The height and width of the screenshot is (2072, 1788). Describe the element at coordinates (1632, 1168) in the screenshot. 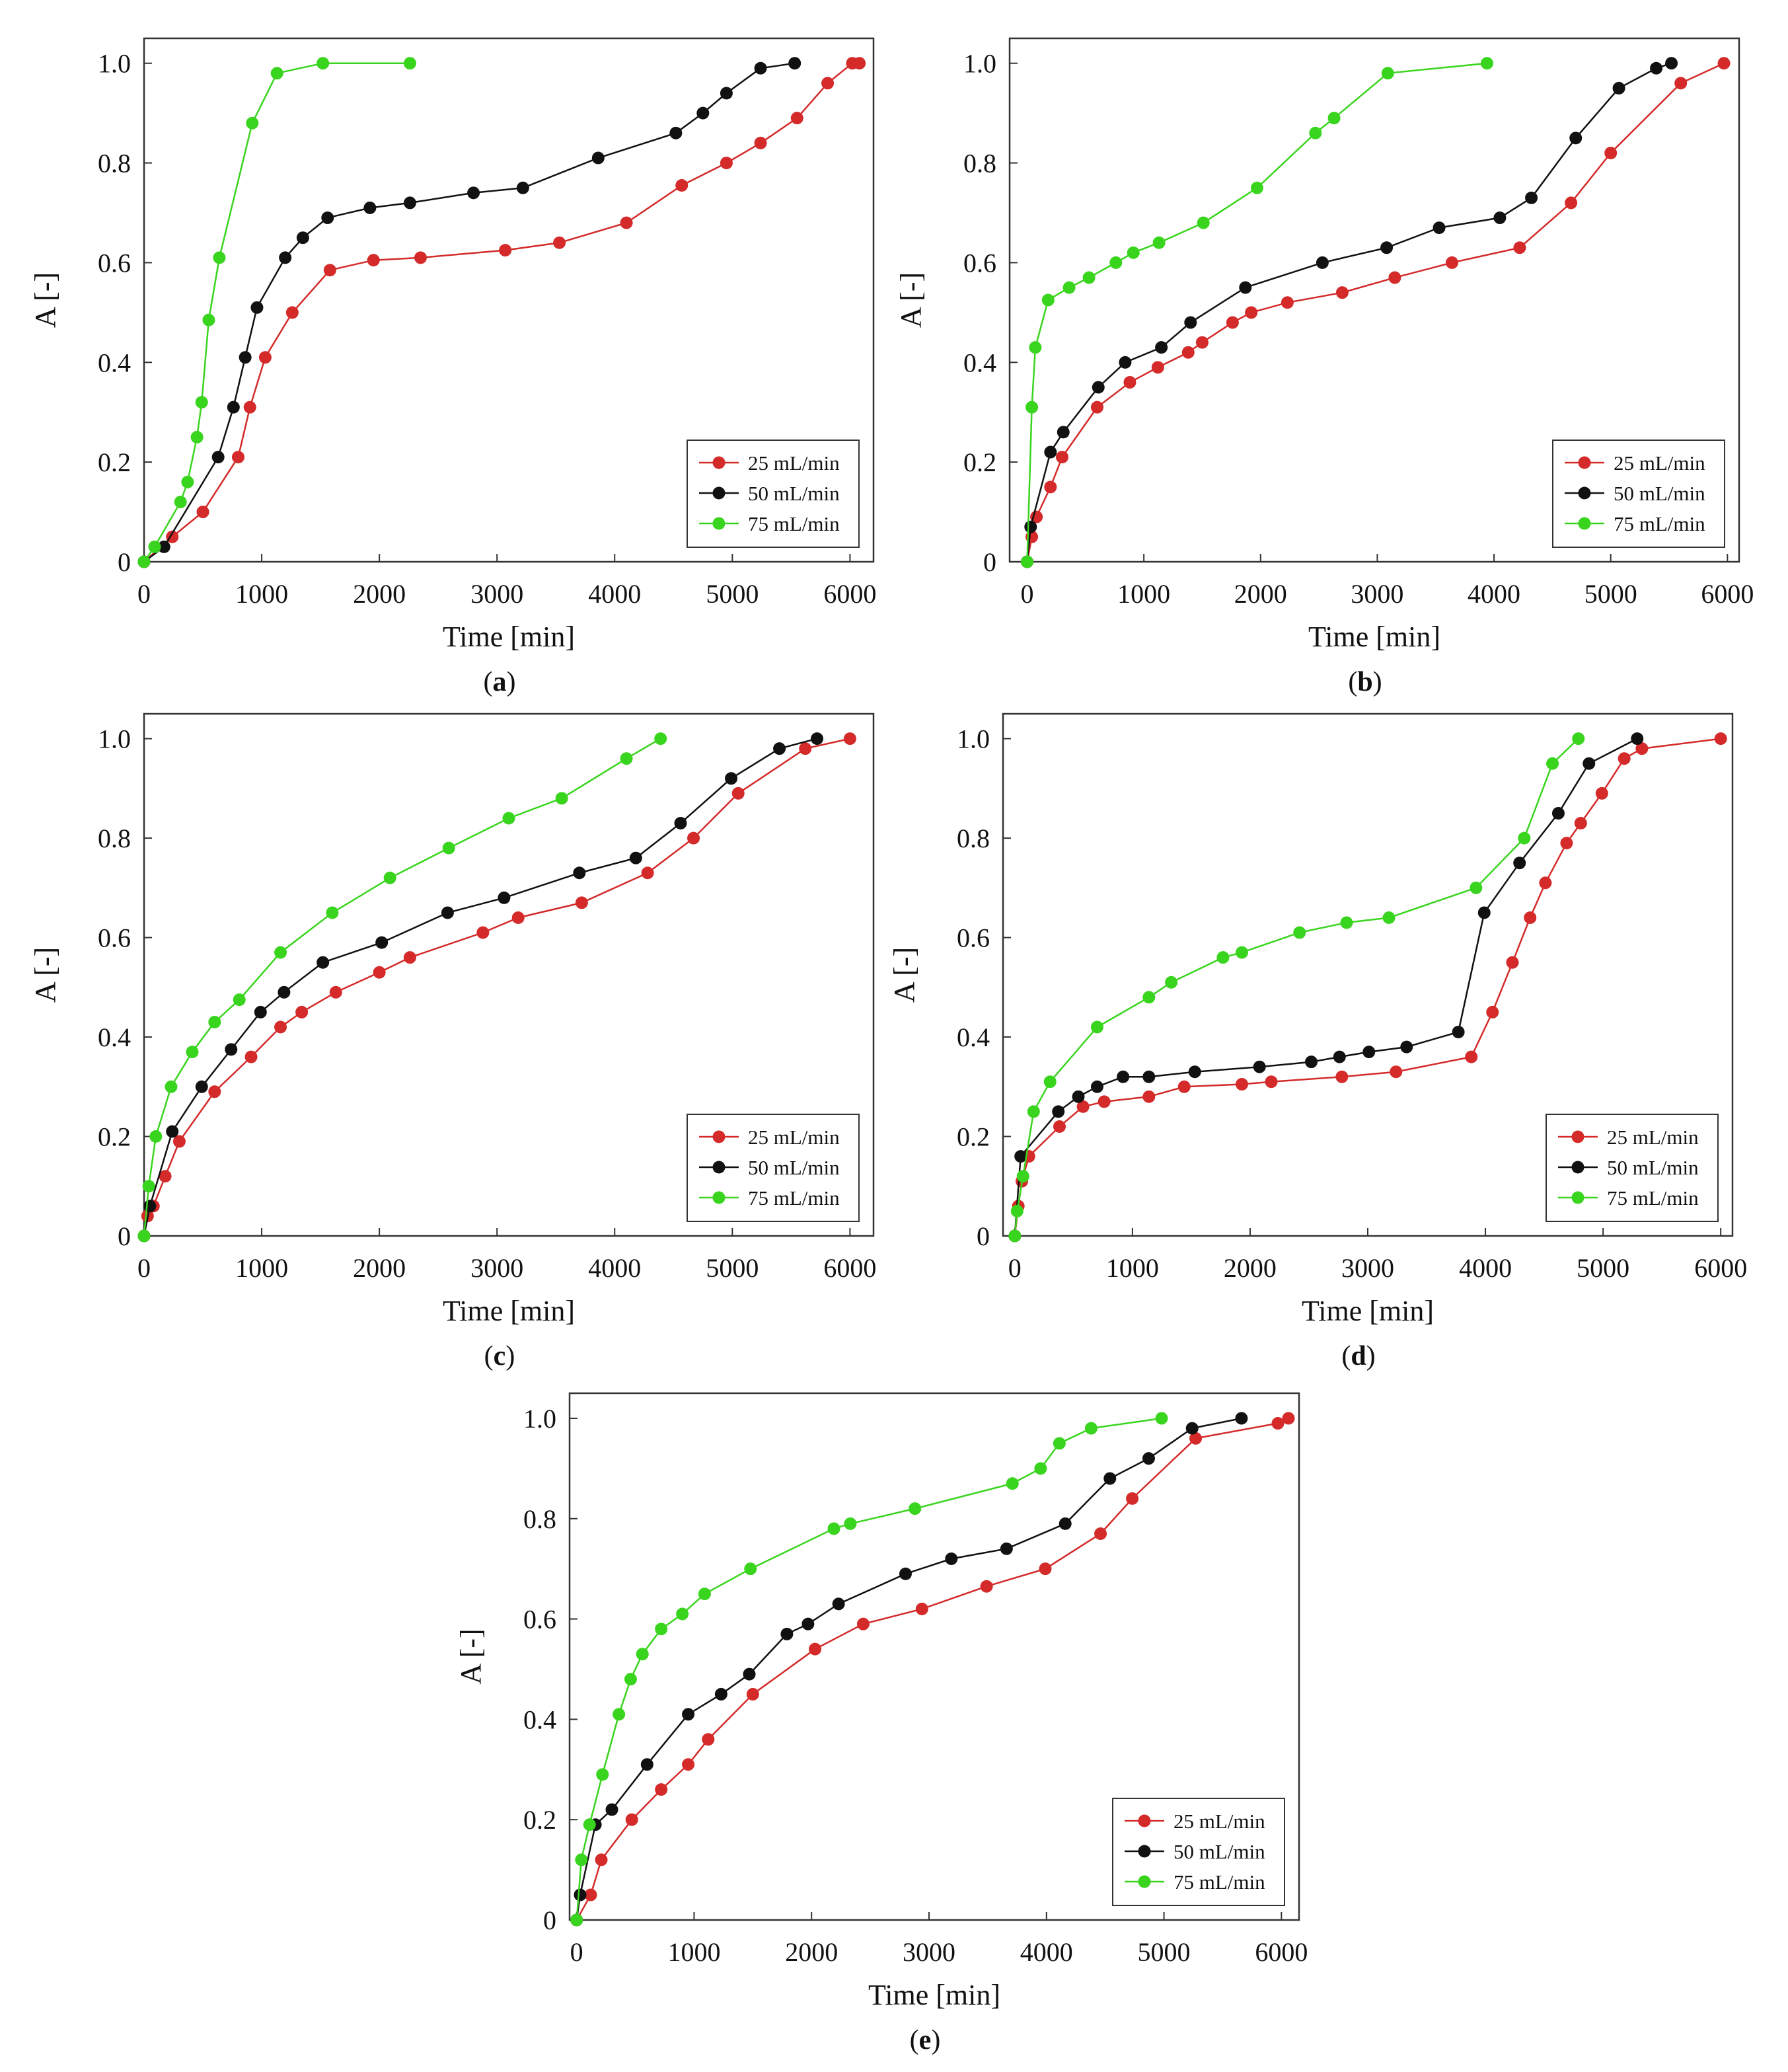

I see `legend: 25 mL/min 50 mL/min 75 mL/min` at that location.